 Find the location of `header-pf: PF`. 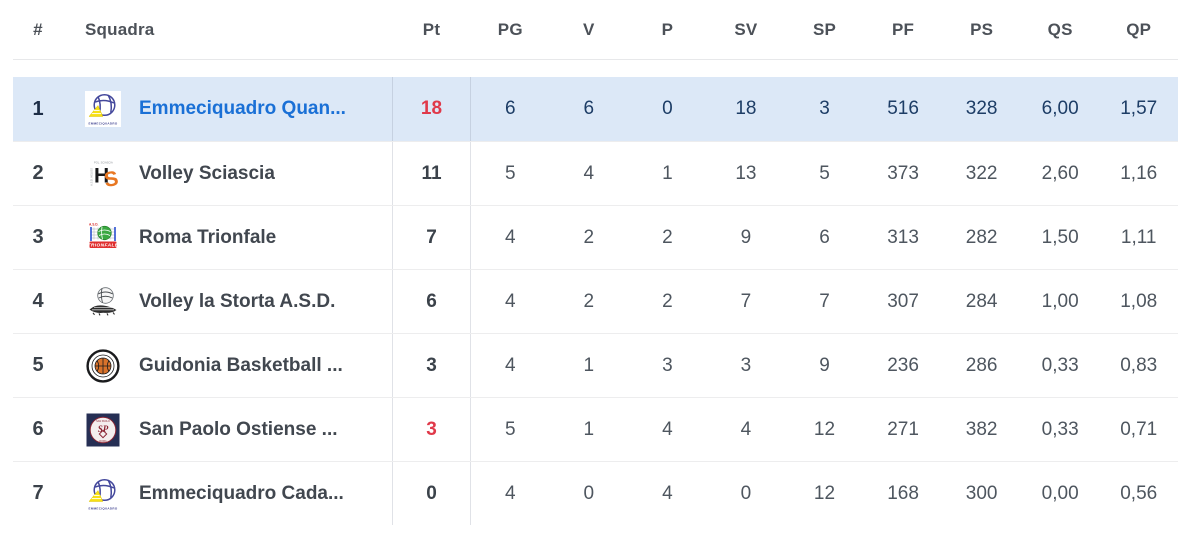

header-pf: PF is located at coordinates (903, 29).